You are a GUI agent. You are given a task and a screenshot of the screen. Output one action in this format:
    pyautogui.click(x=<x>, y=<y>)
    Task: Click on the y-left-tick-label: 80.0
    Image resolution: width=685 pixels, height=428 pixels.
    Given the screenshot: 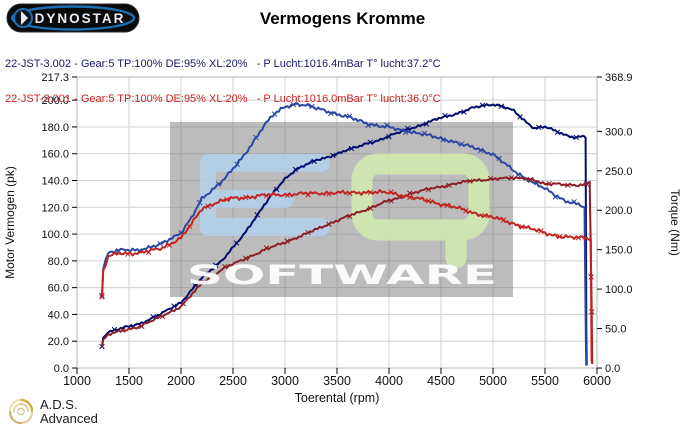 What is the action you would take?
    pyautogui.click(x=58, y=262)
    